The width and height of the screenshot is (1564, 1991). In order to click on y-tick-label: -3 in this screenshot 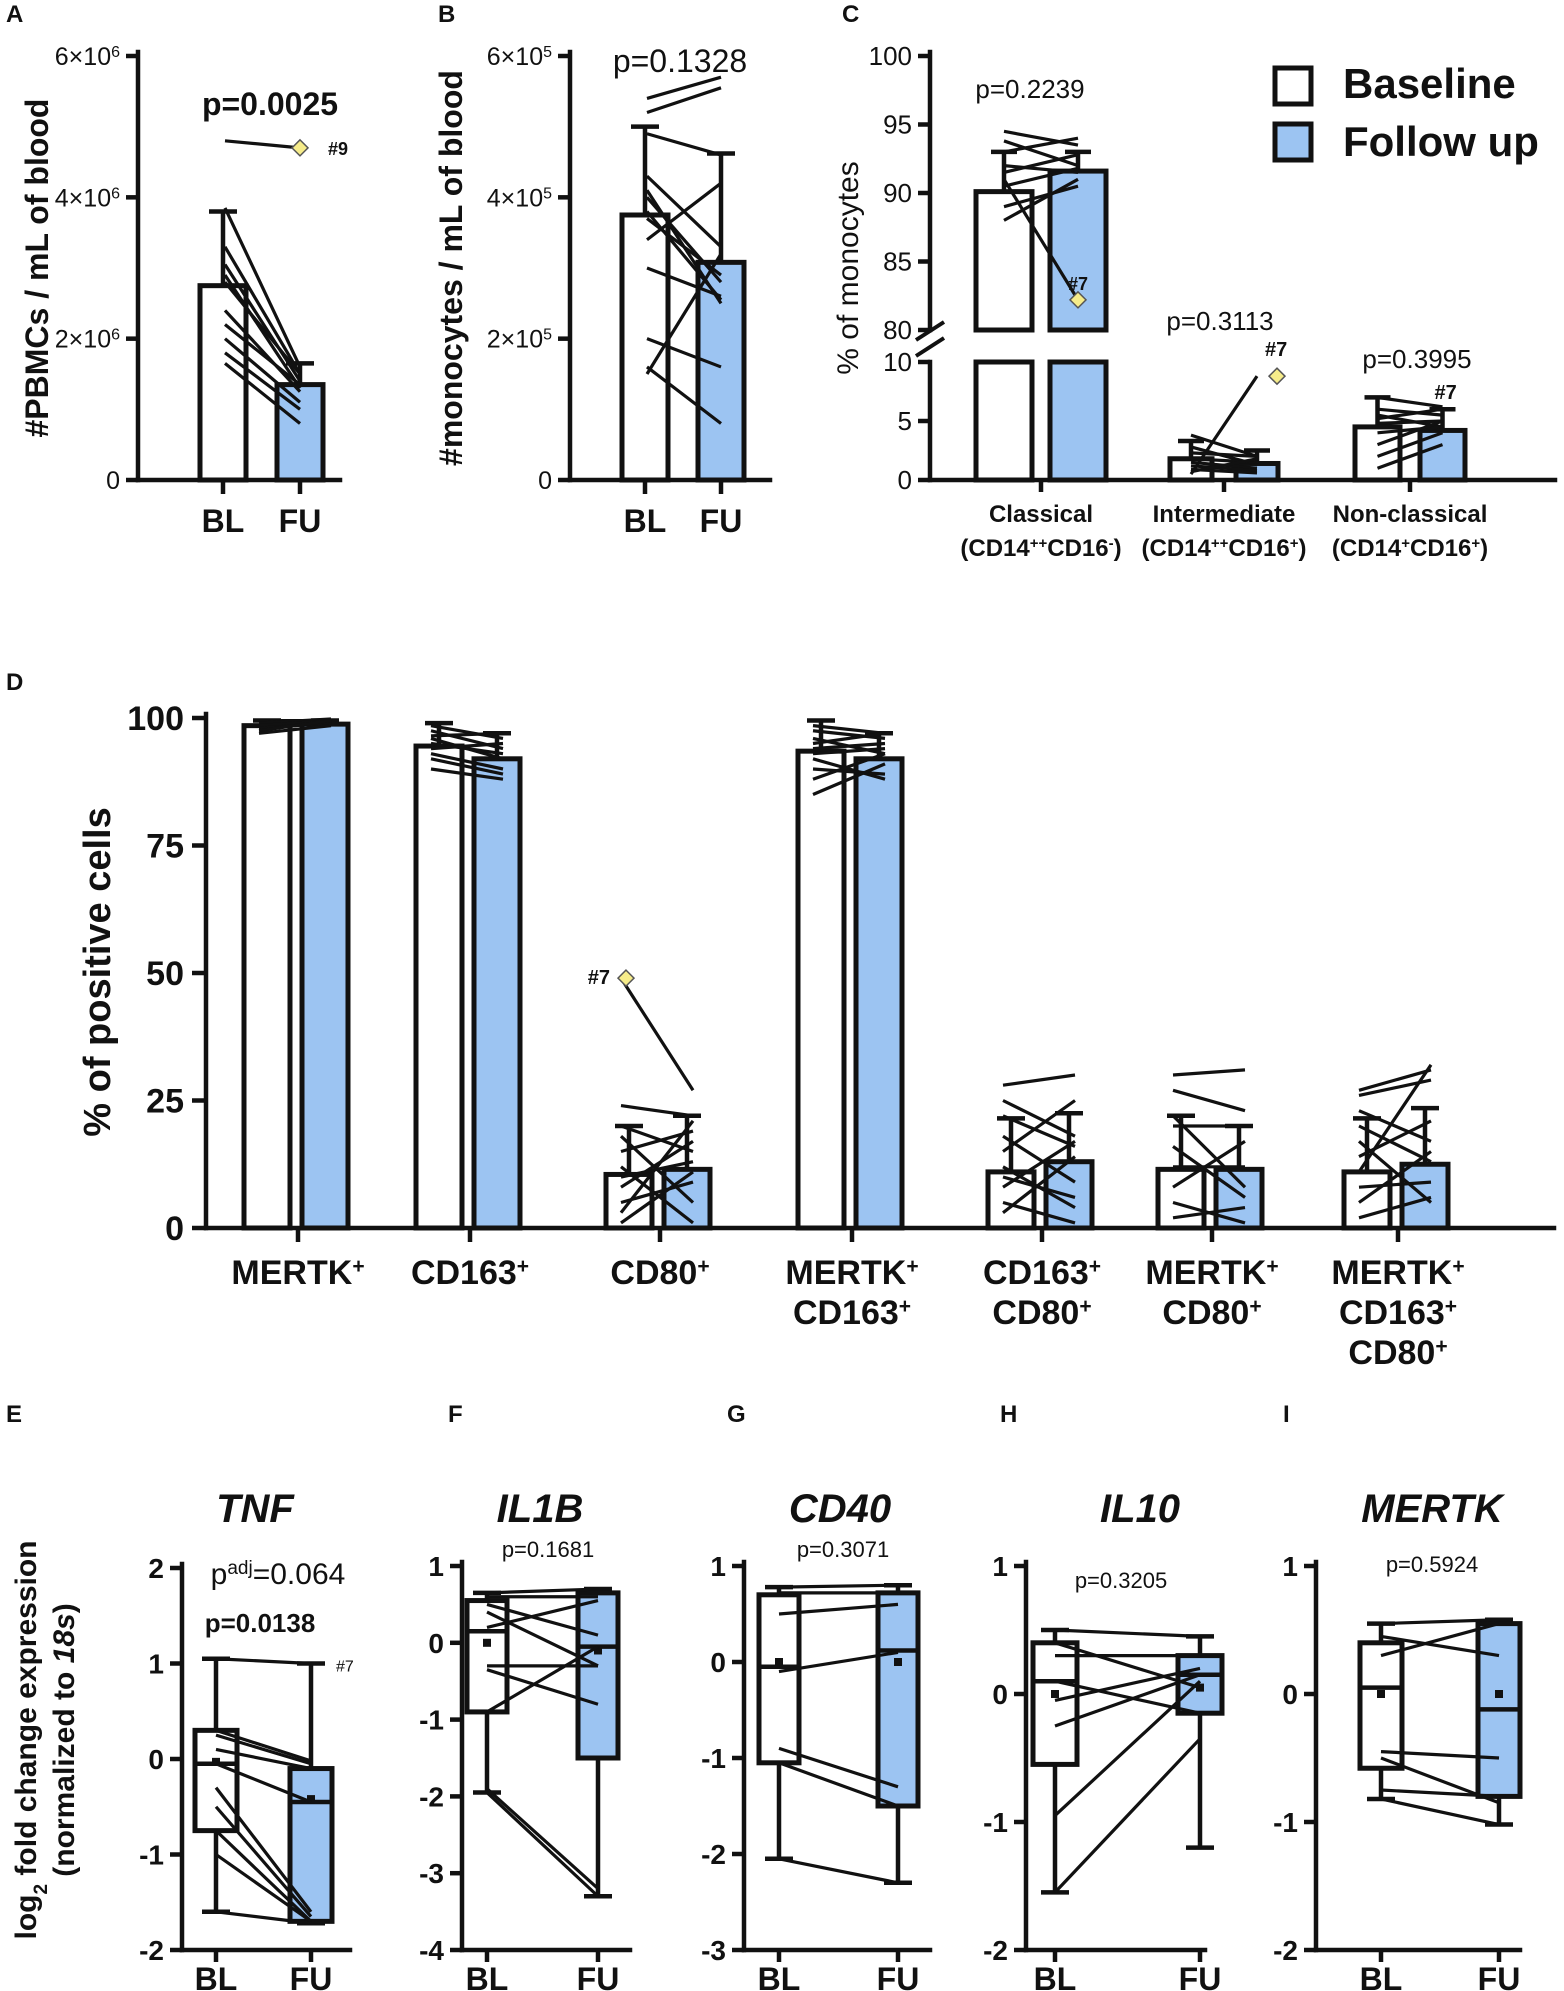, I will do `click(431, 1873)`.